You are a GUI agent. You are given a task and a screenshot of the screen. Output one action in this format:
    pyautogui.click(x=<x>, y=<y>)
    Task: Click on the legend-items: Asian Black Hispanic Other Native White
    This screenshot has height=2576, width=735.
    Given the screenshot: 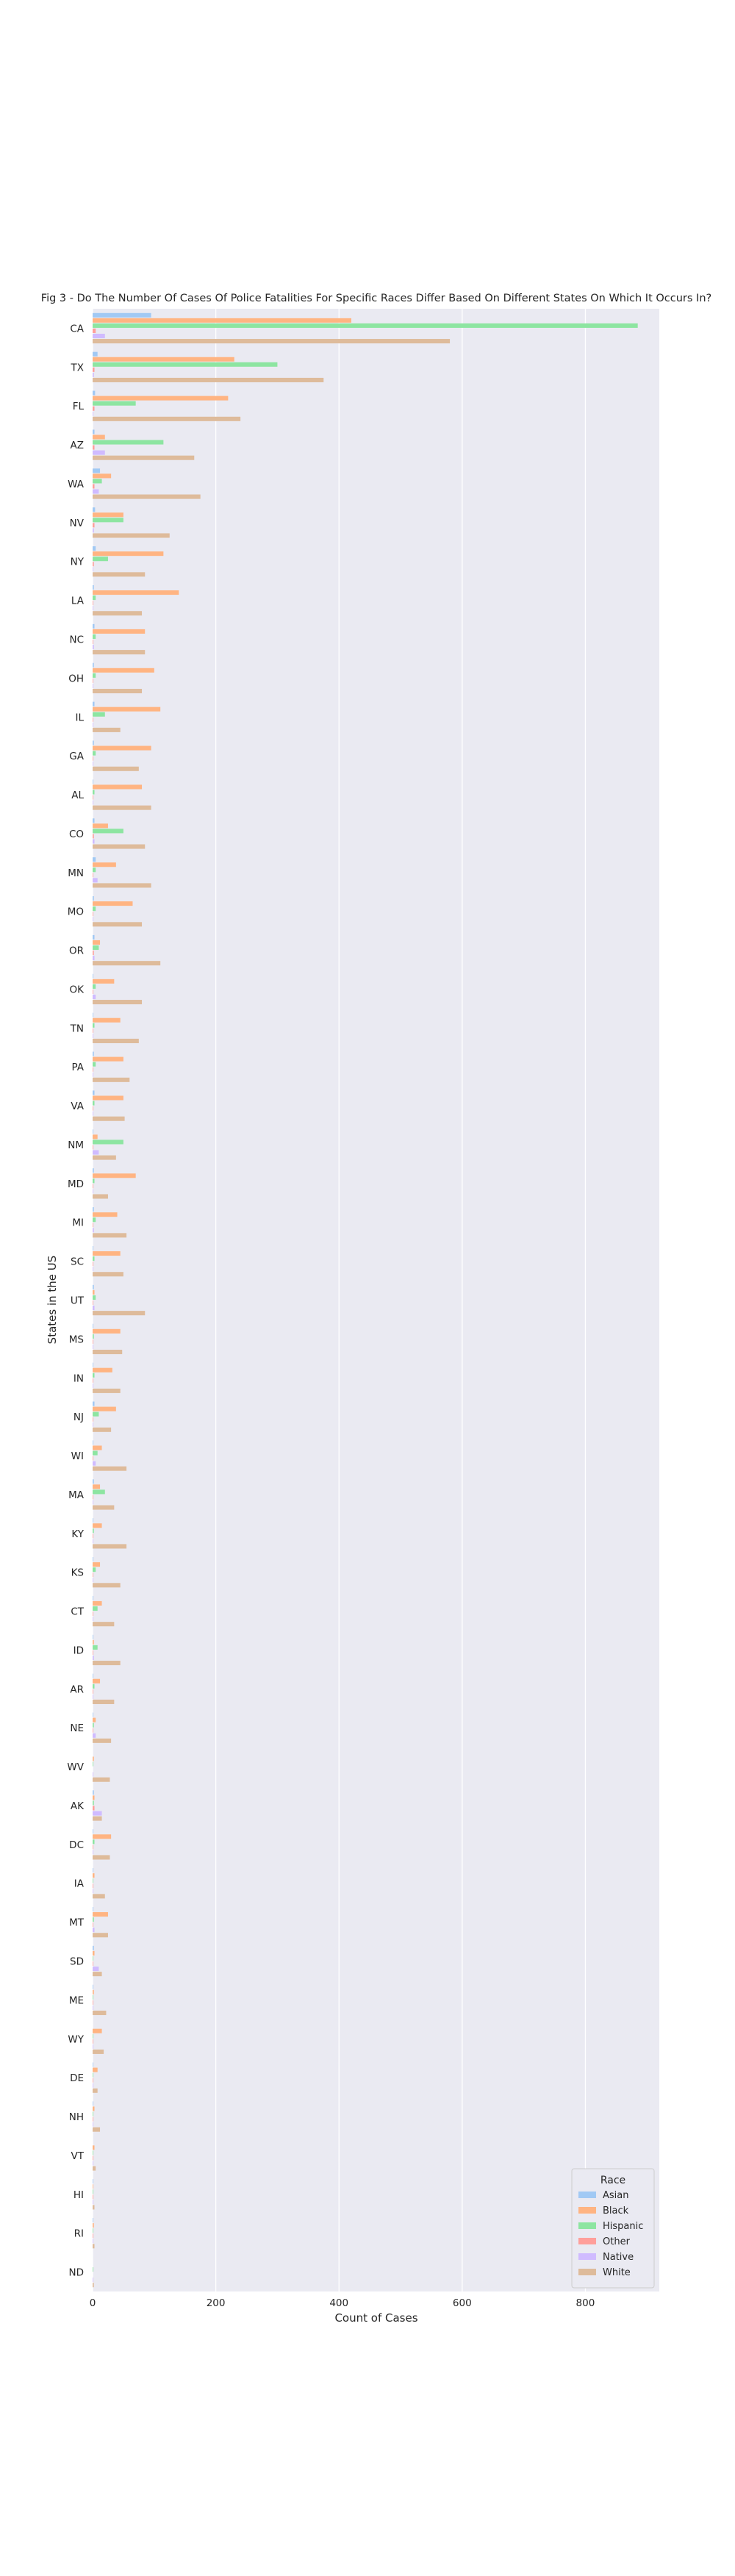 What is the action you would take?
    pyautogui.click(x=610, y=2234)
    